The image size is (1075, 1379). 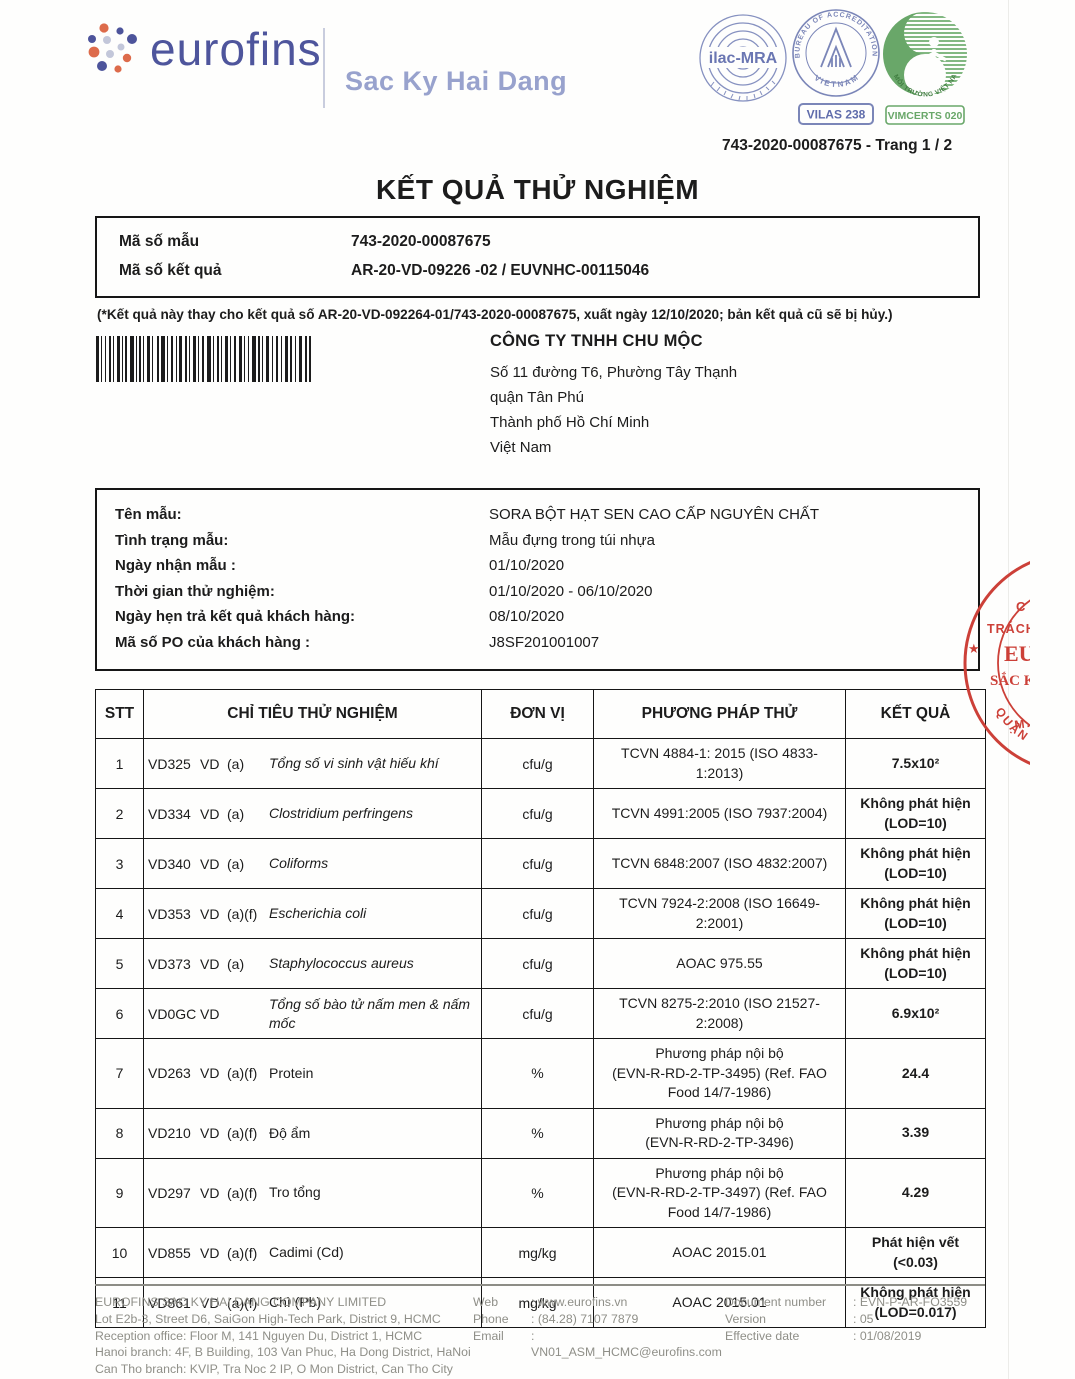 What do you see at coordinates (925, 116) in the screenshot?
I see `svg-text: VIMCERTS 020` at bounding box center [925, 116].